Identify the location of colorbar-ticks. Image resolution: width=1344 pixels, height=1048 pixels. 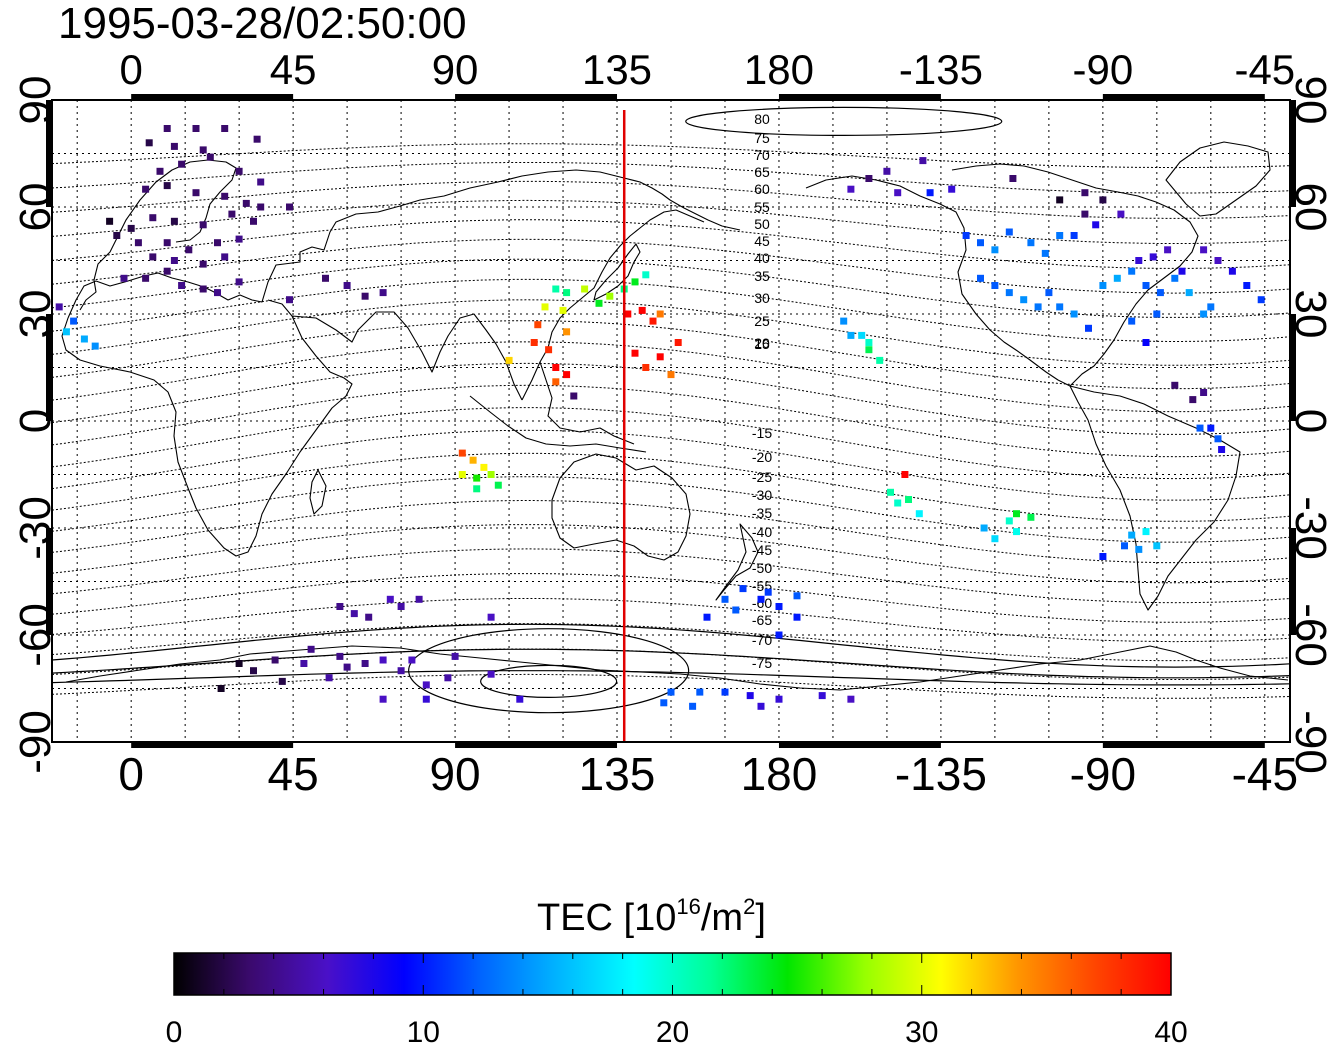
(672, 974).